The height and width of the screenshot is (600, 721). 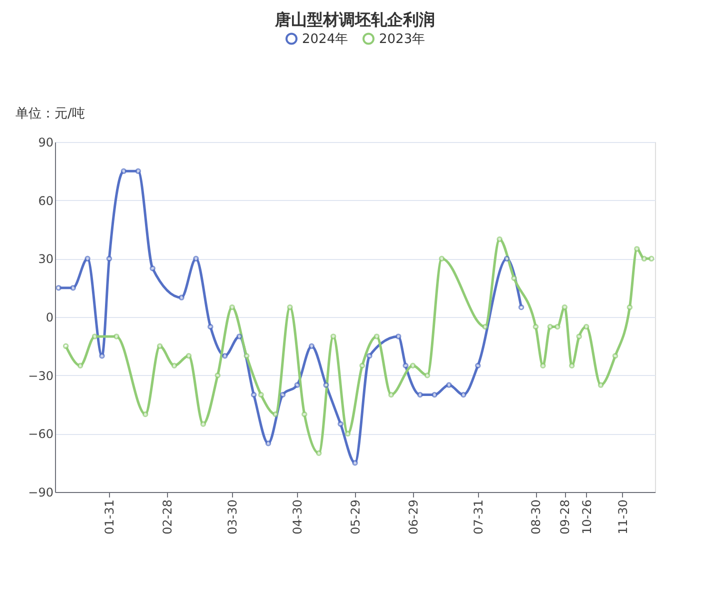 I want to click on y-tick-label: 90, so click(x=46, y=143).